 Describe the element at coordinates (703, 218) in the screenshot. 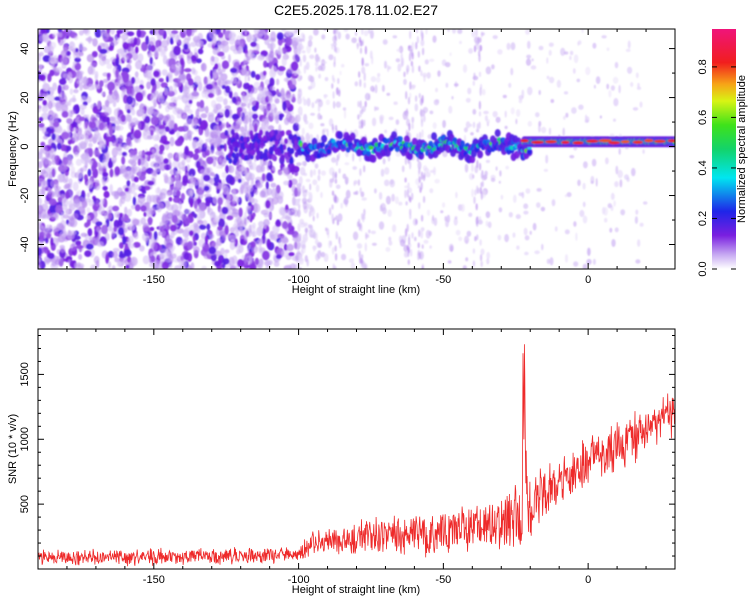

I see `colorbar-tick-label: 0.2` at that location.